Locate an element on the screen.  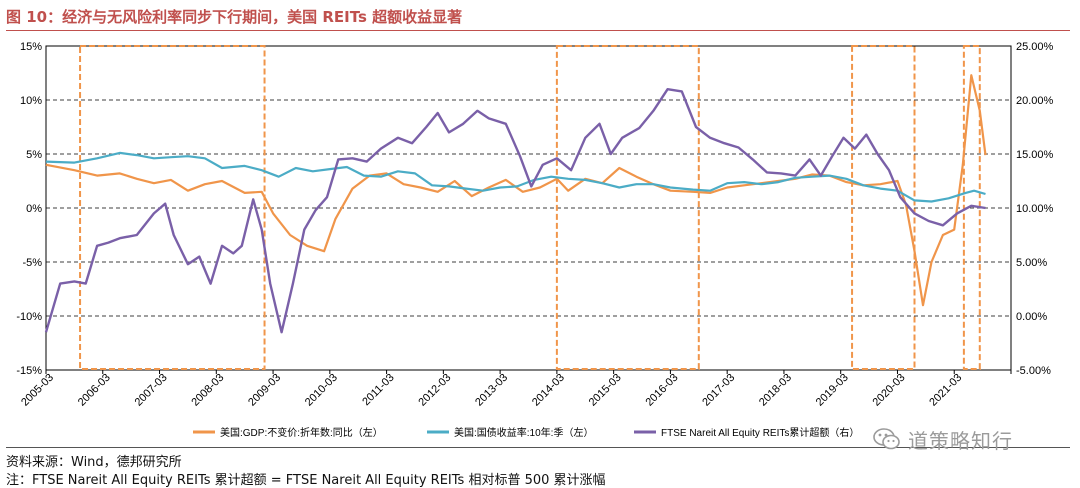
left-tick-label: 10% is located at coordinates (31, 101).